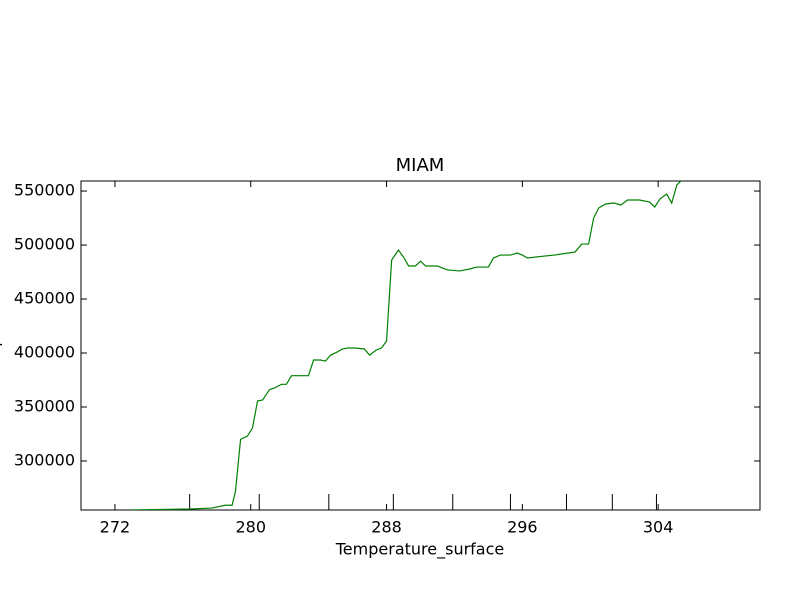  I want to click on y-tick-label: 400000, so click(44, 352).